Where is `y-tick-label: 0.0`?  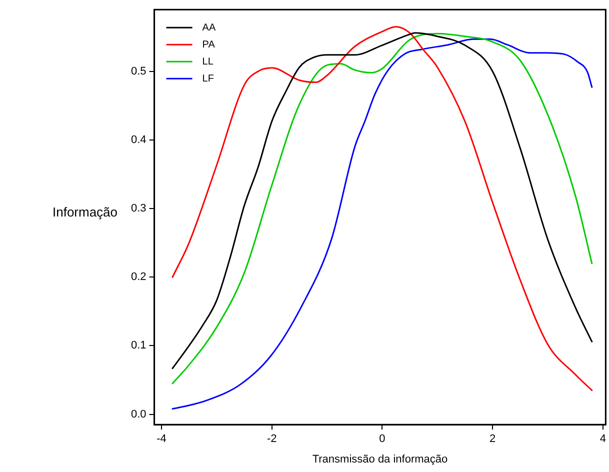 y-tick-label: 0.0 is located at coordinates (138, 414).